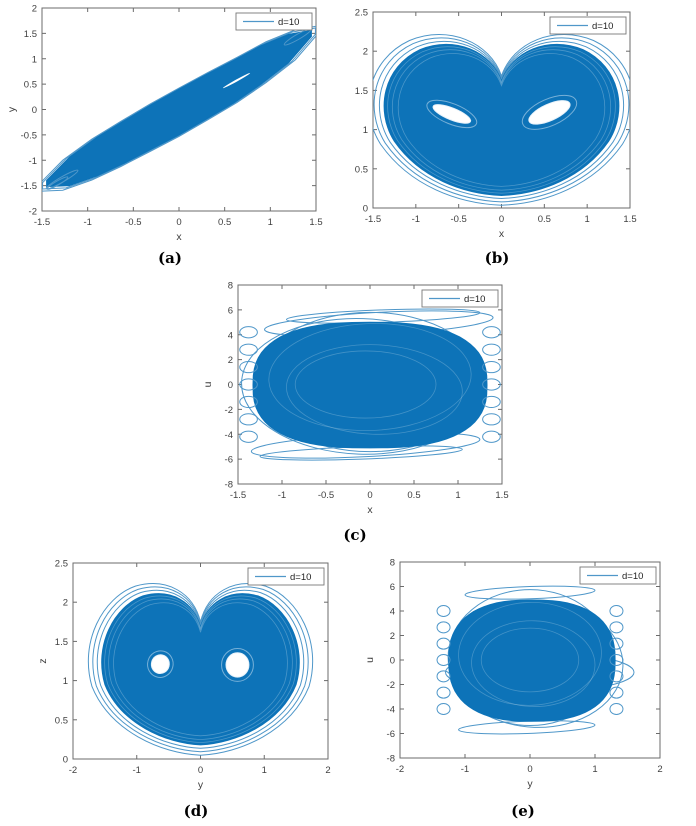  I want to click on caption-b: (b), so click(497, 258).